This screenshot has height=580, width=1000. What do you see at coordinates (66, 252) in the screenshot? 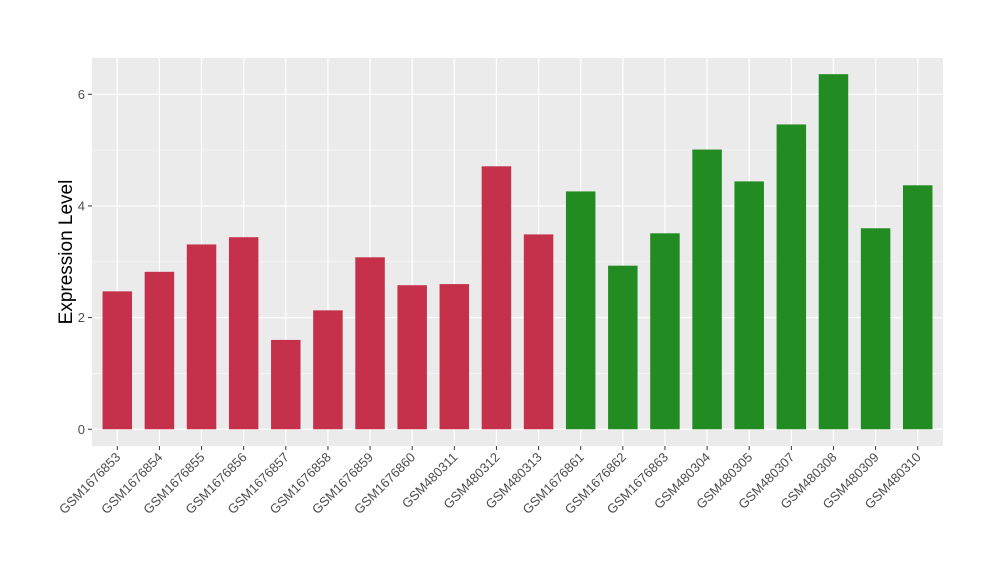
I see `y-axis-label: Expression Level` at bounding box center [66, 252].